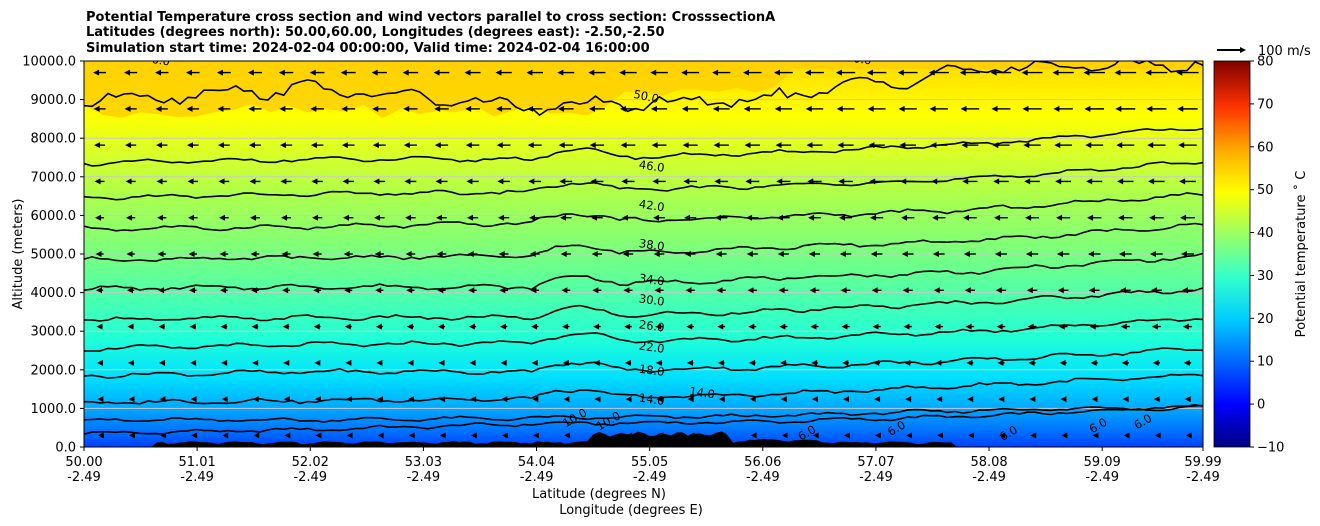 The height and width of the screenshot is (526, 1320). What do you see at coordinates (54, 370) in the screenshot?
I see `y-tick-label: 2000.0` at bounding box center [54, 370].